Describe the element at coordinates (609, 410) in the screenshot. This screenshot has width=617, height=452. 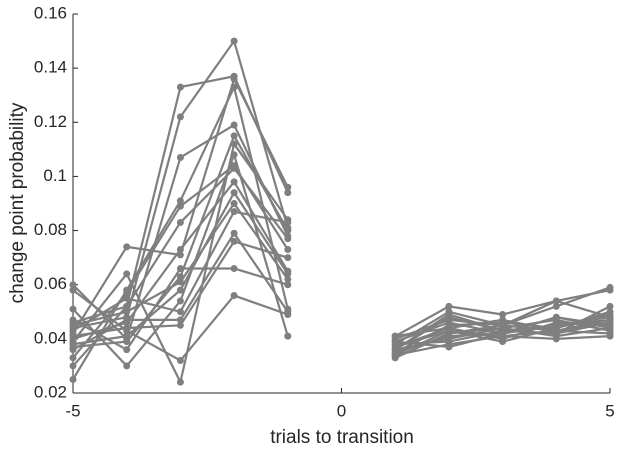
I see `x-tick-label: 5` at that location.